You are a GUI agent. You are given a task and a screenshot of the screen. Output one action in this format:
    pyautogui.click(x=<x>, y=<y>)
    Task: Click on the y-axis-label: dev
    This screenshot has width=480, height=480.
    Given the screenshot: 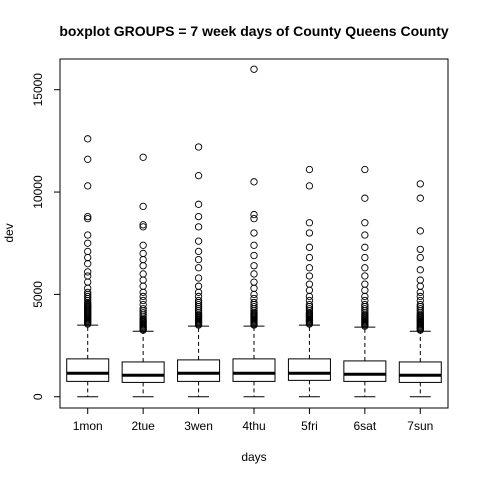 What is the action you would take?
    pyautogui.click(x=9, y=232)
    